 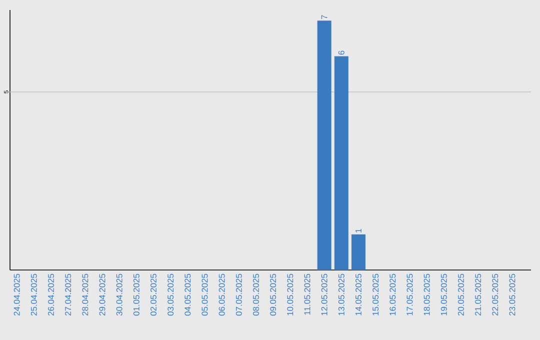 I want to click on x-tick-label: 25.04.2025, so click(x=33, y=295).